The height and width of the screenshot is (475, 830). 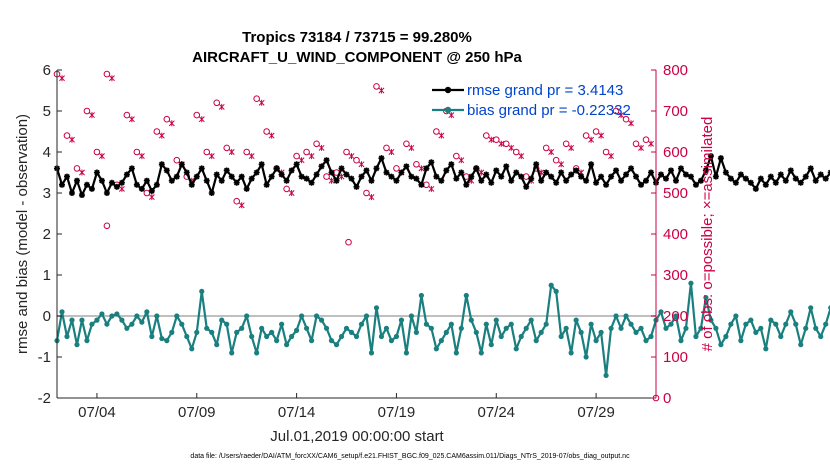 What do you see at coordinates (397, 412) in the screenshot?
I see `x-tick-label: 07/19` at bounding box center [397, 412].